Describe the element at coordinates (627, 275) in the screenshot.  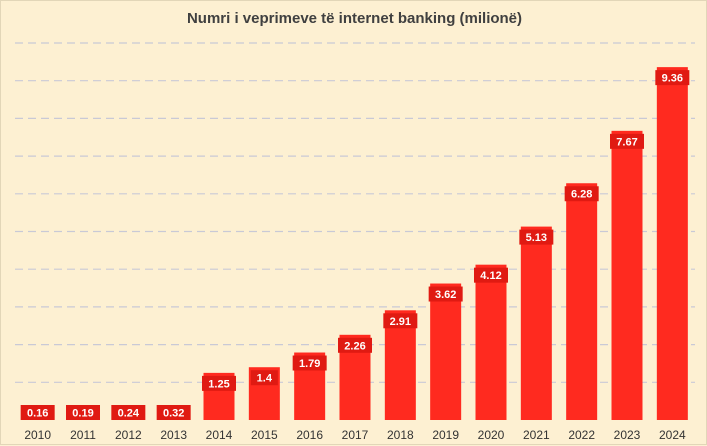
I see `bar-2023` at that location.